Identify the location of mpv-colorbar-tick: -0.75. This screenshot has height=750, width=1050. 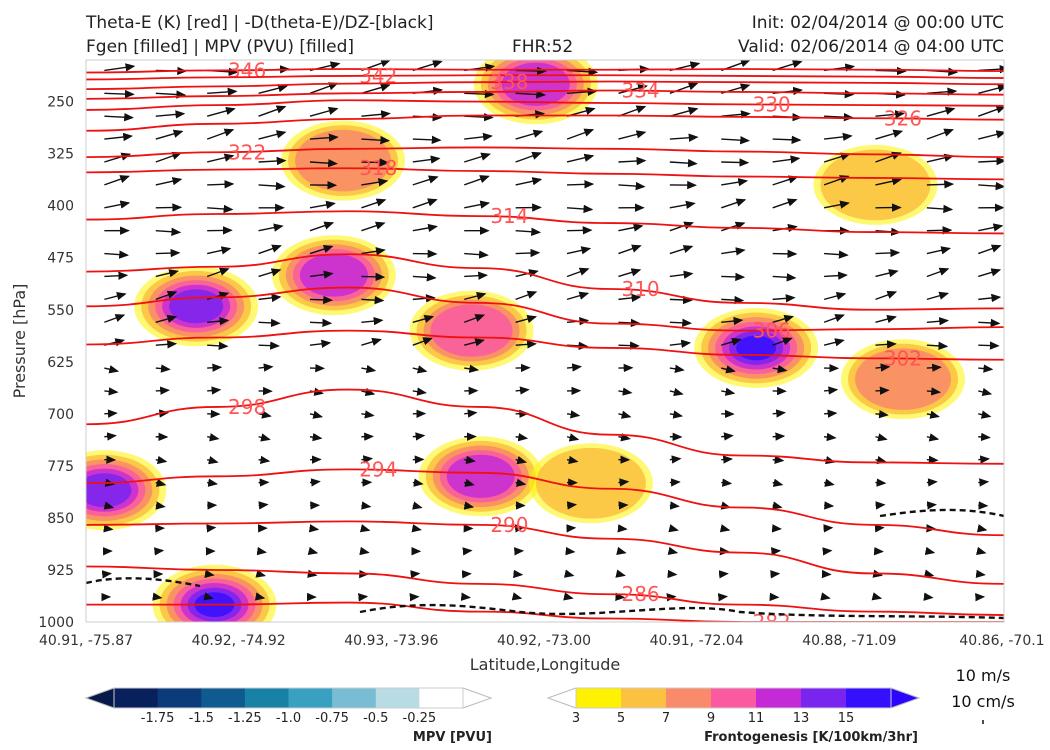
(332, 718).